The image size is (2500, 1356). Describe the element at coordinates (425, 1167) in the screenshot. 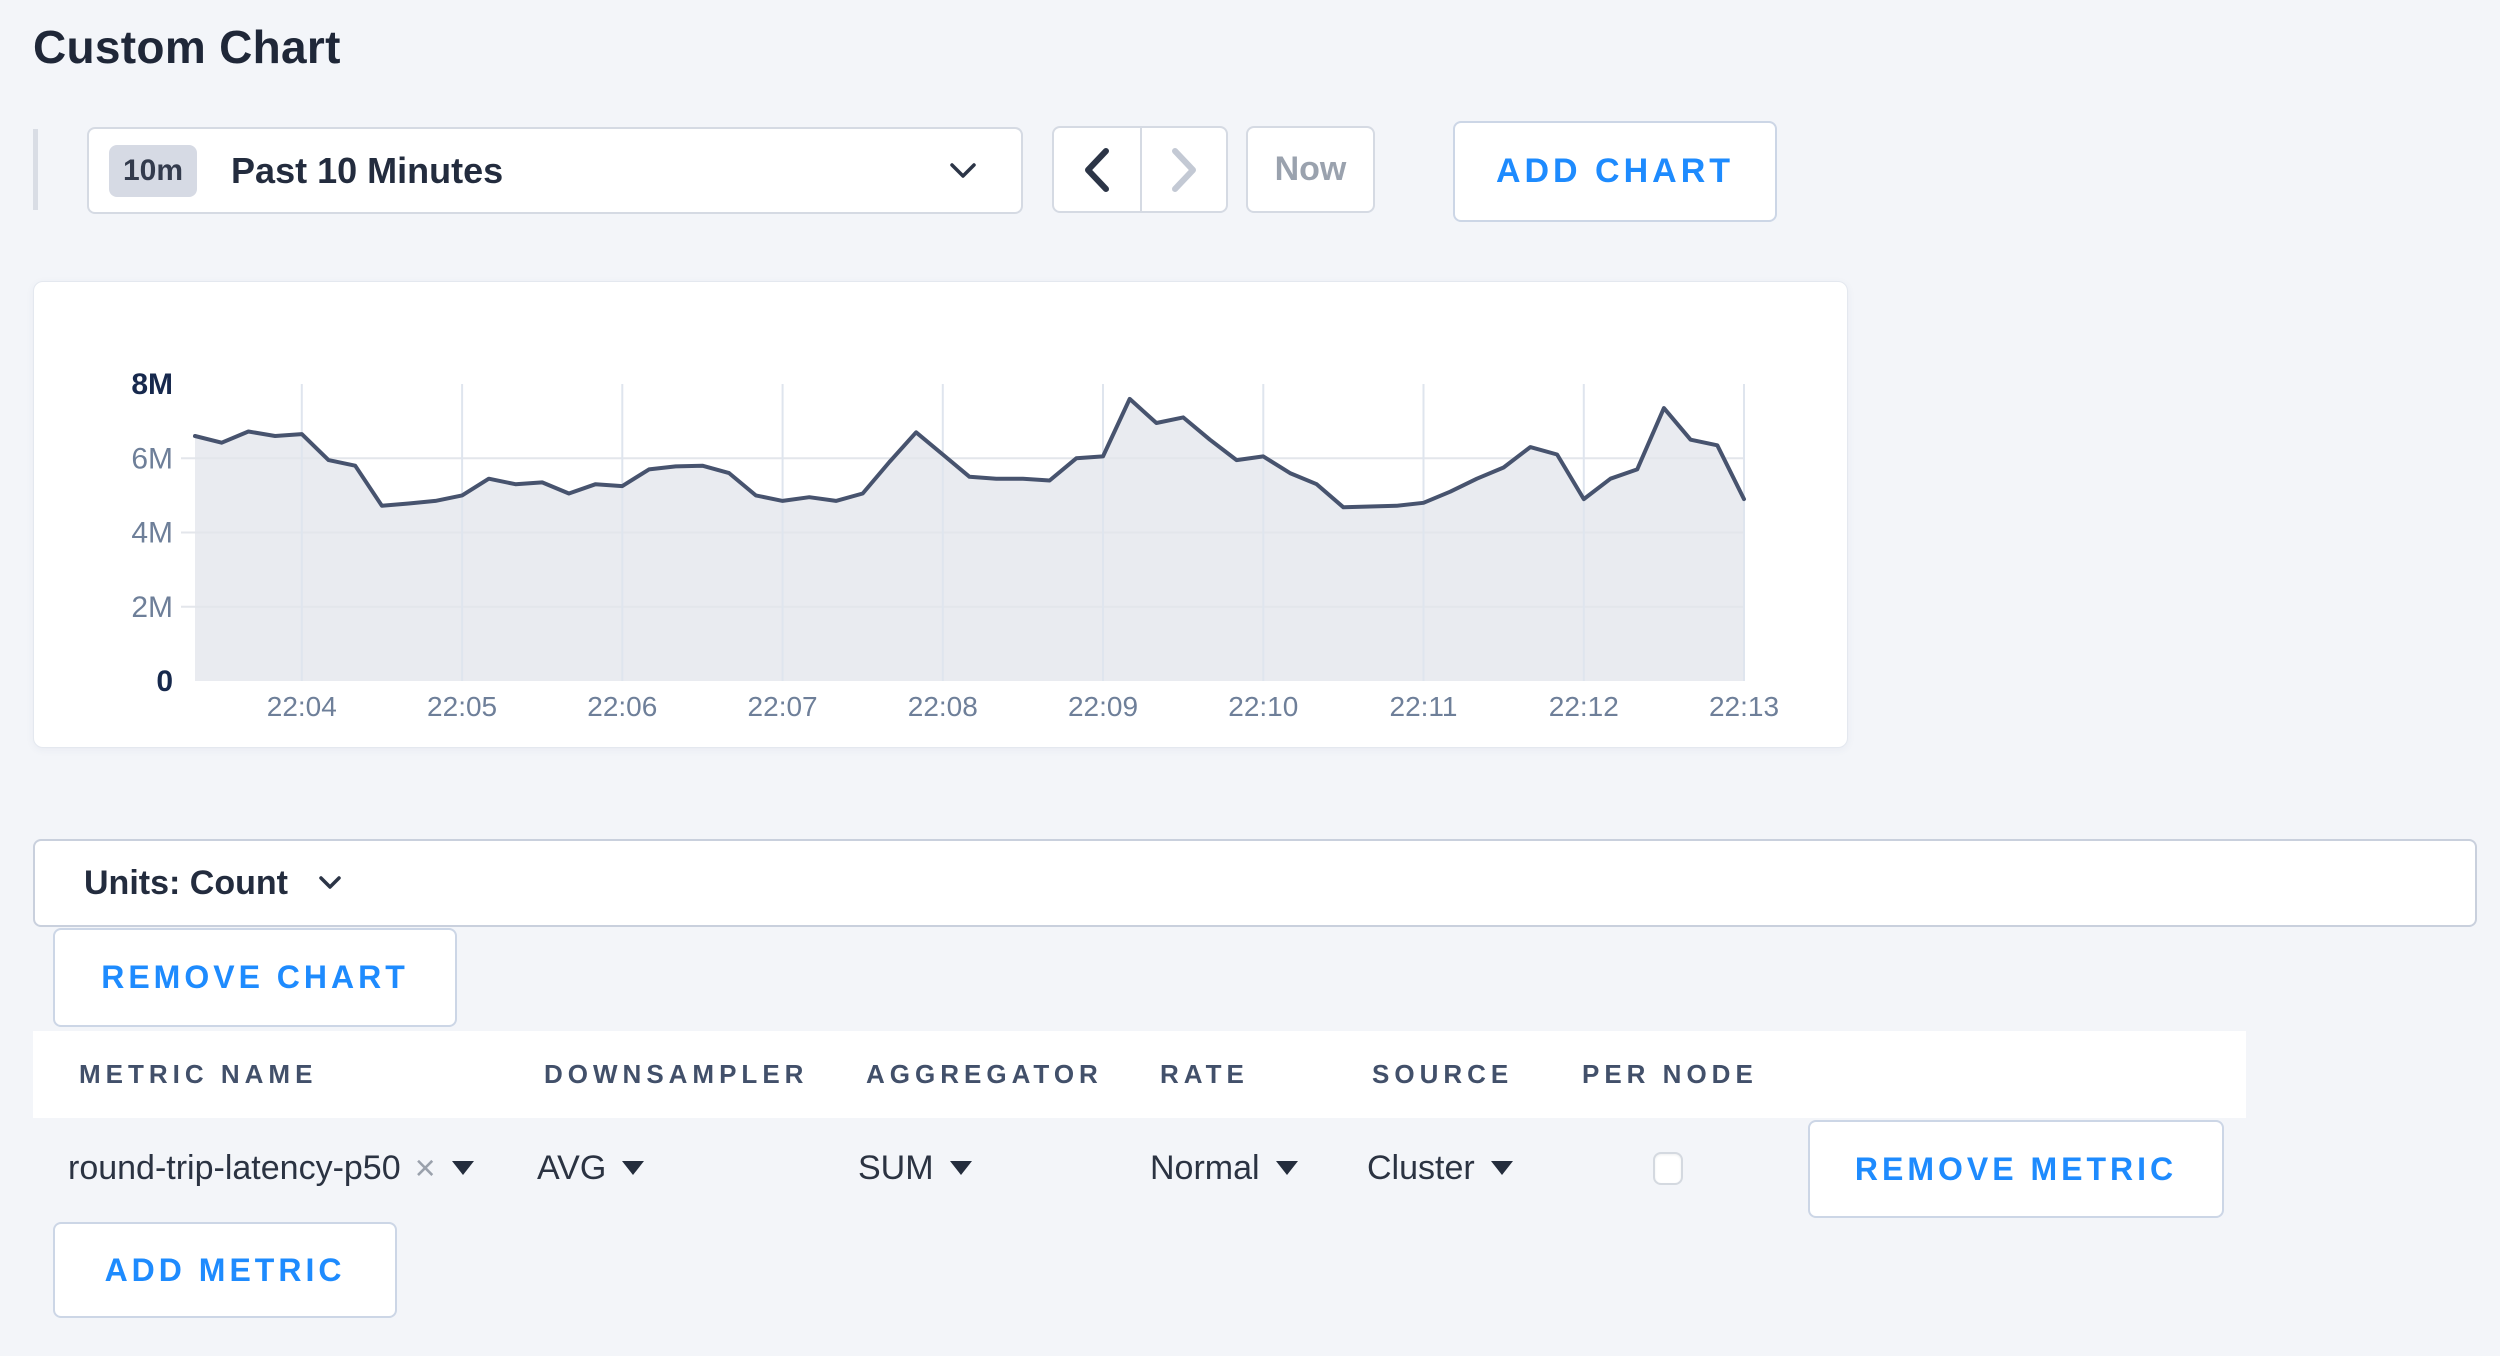

I see `close-icon: ×` at that location.